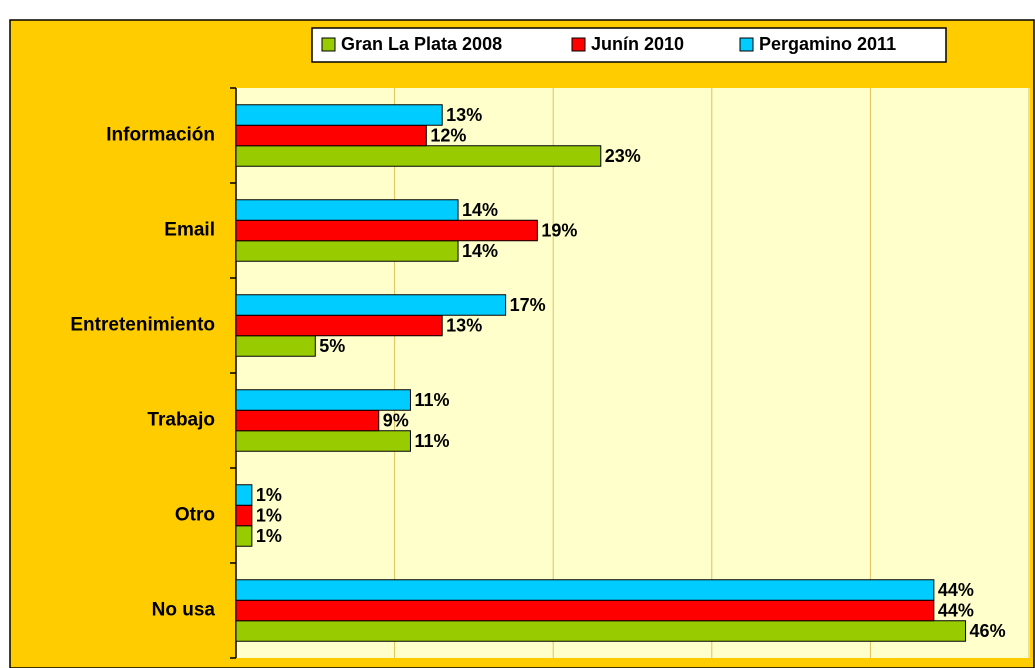  I want to click on legend-label: Pergamino 2011, so click(827, 44).